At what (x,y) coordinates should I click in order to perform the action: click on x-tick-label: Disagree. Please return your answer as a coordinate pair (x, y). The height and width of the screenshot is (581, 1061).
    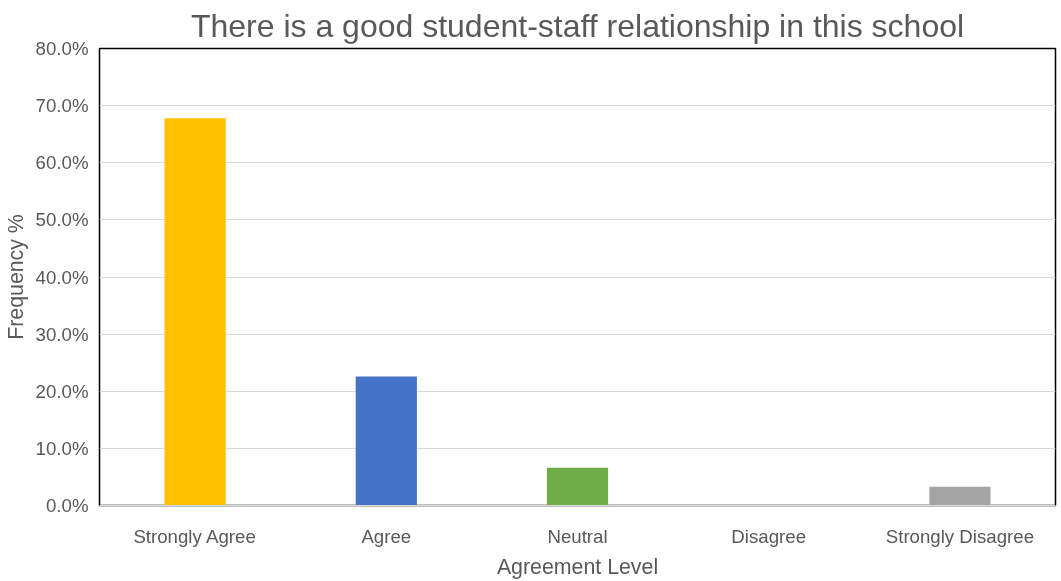
    Looking at the image, I should click on (769, 536).